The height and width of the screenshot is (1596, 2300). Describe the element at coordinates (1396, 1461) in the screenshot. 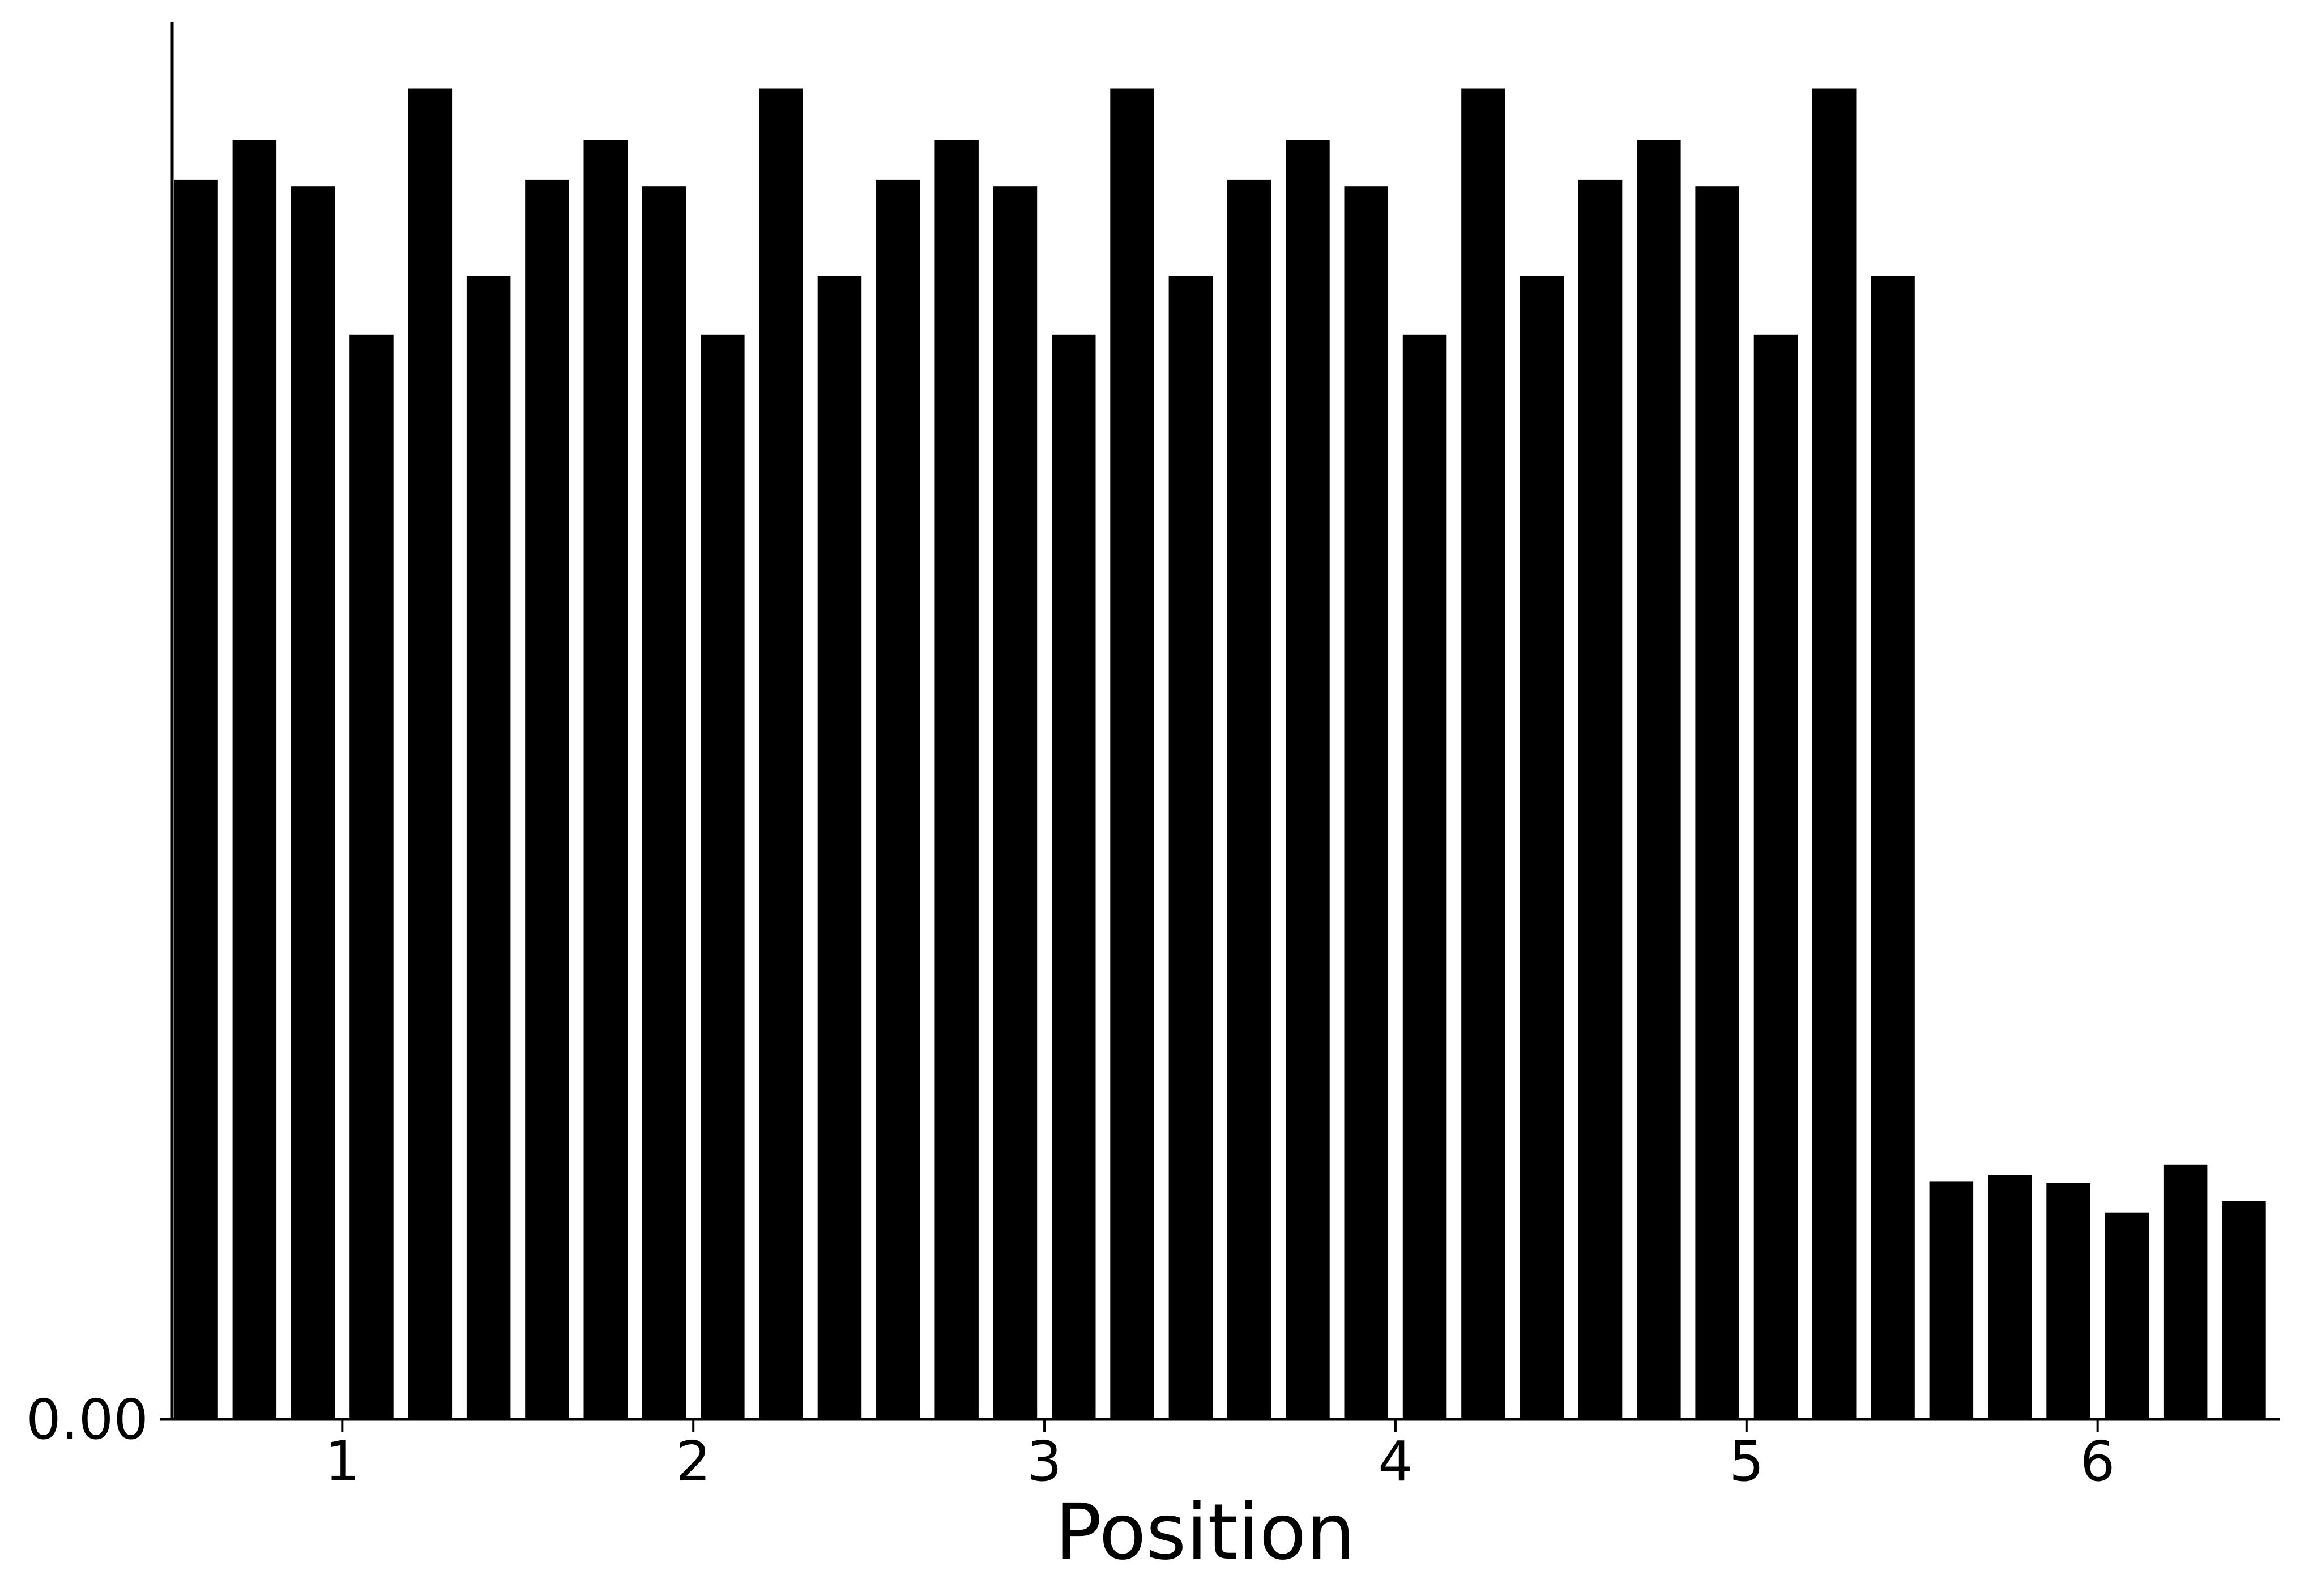

I see `x-tick-label-4: 4` at that location.